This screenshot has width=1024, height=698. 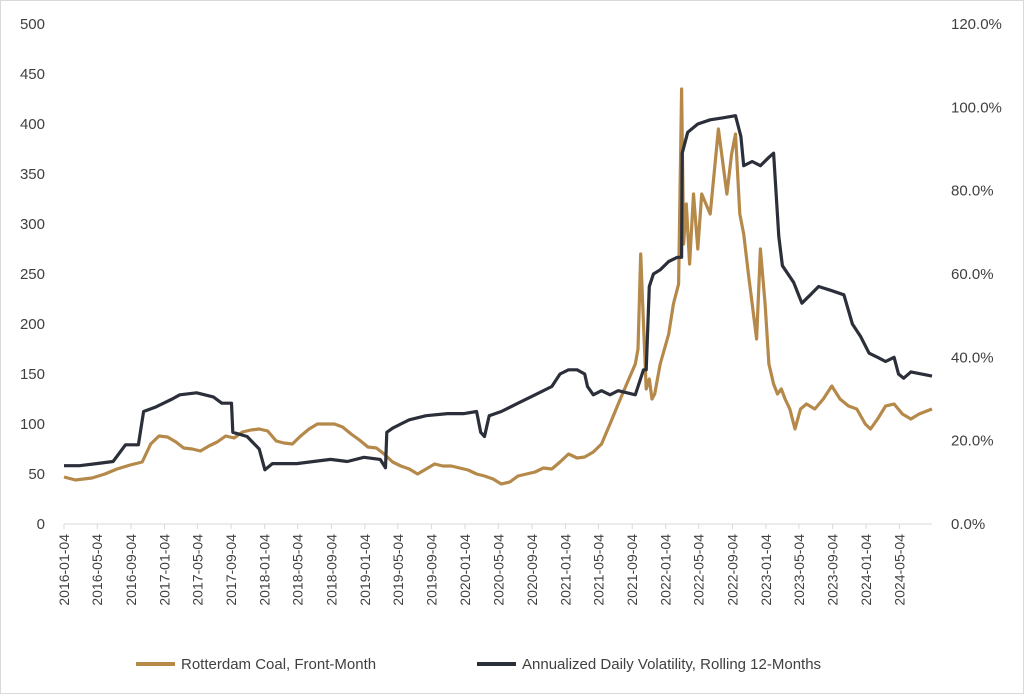 I want to click on x-tick-label: 2019-09-04, so click(x=432, y=570).